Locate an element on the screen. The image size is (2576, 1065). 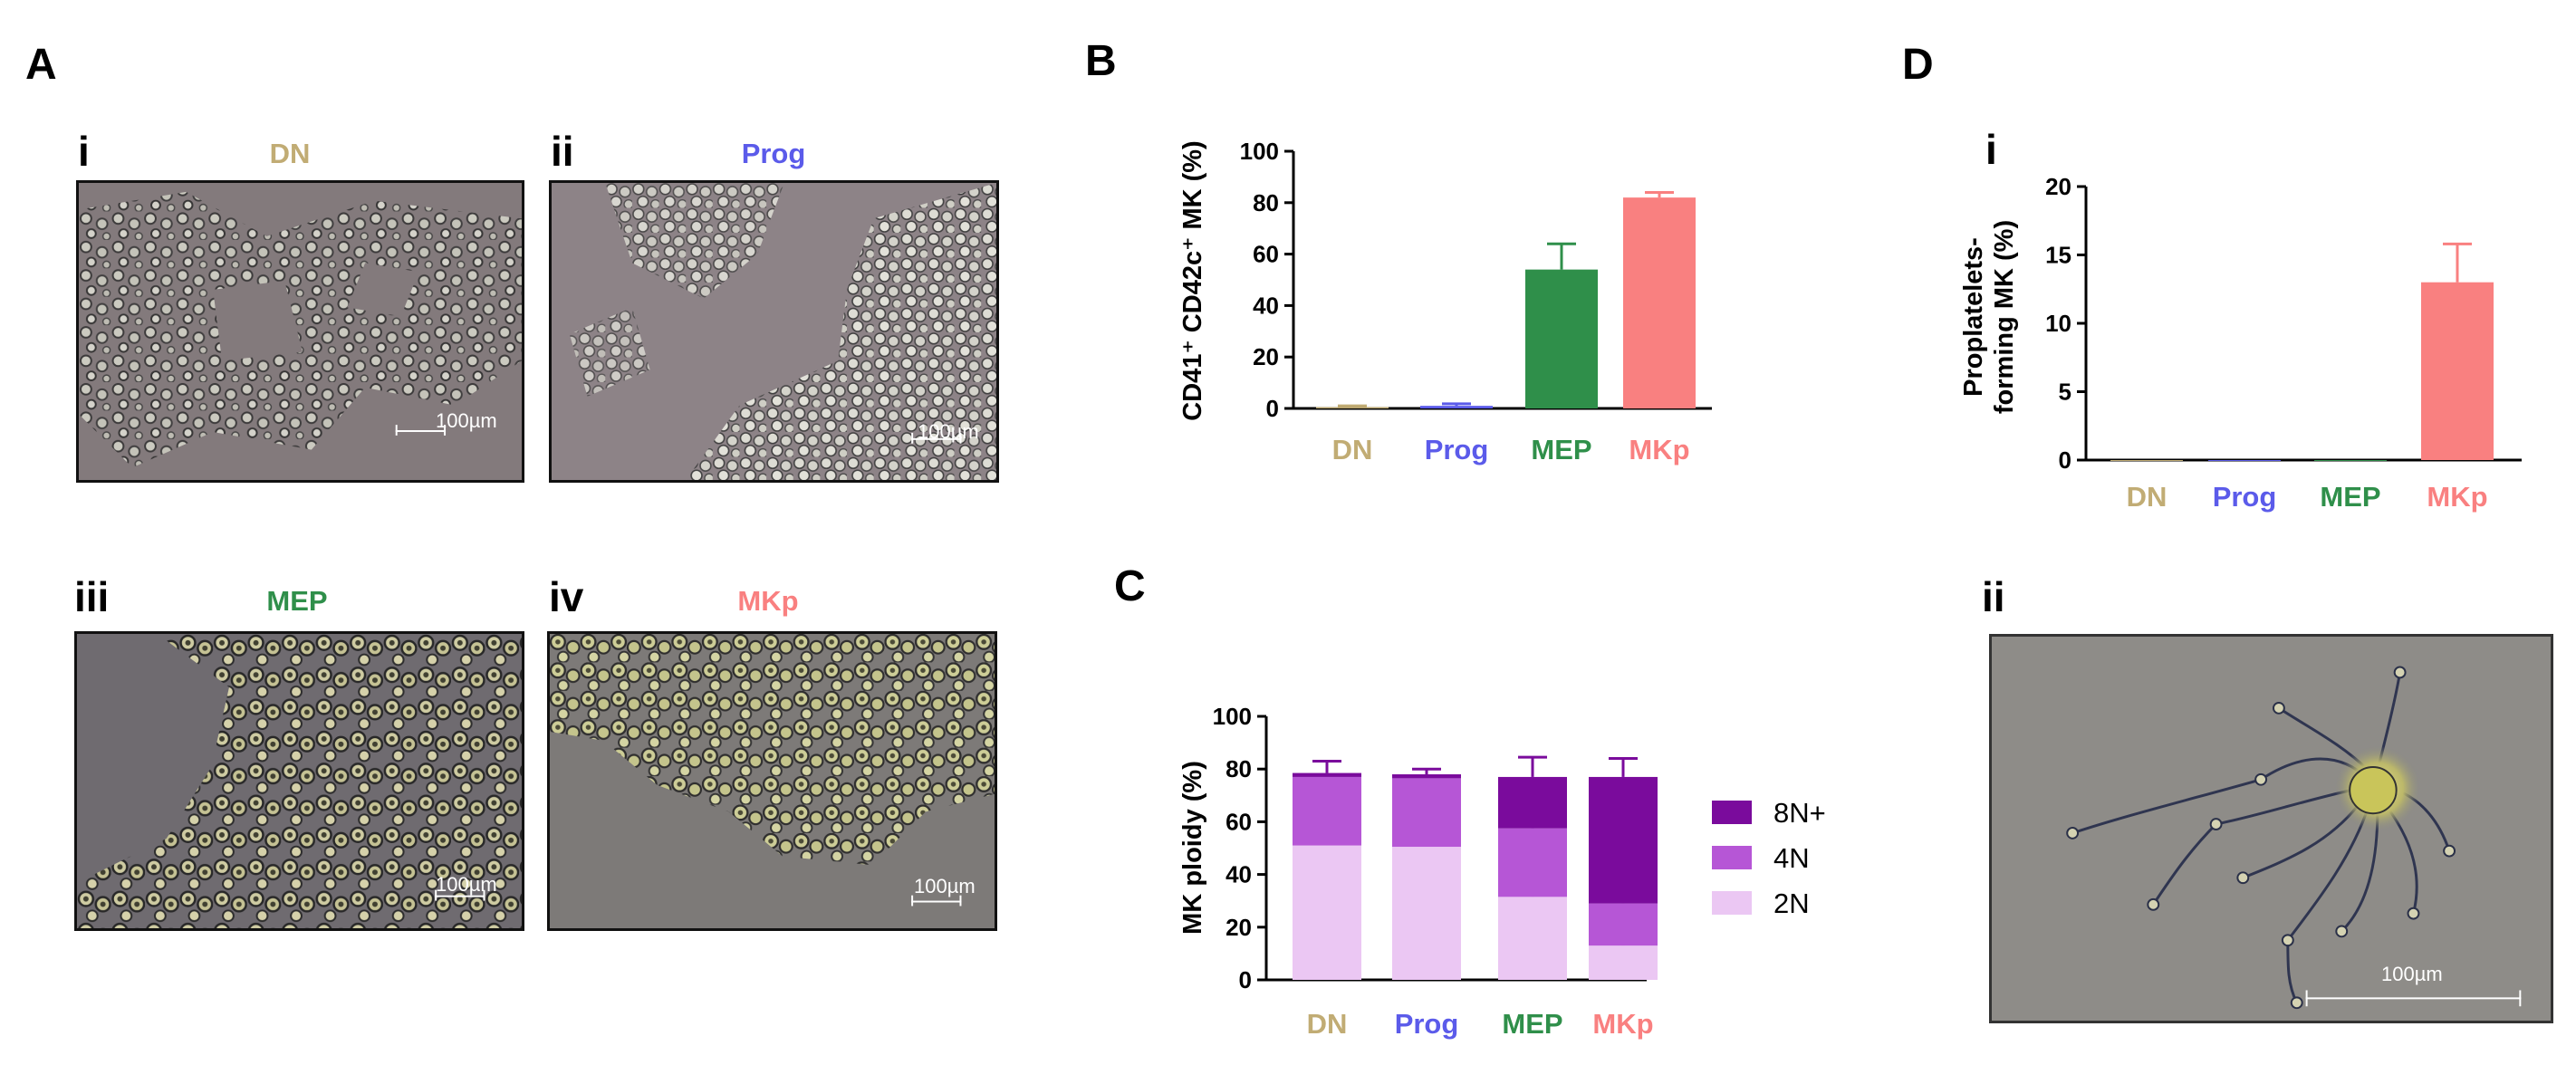
y-tick-label: 10 is located at coordinates (2058, 324).